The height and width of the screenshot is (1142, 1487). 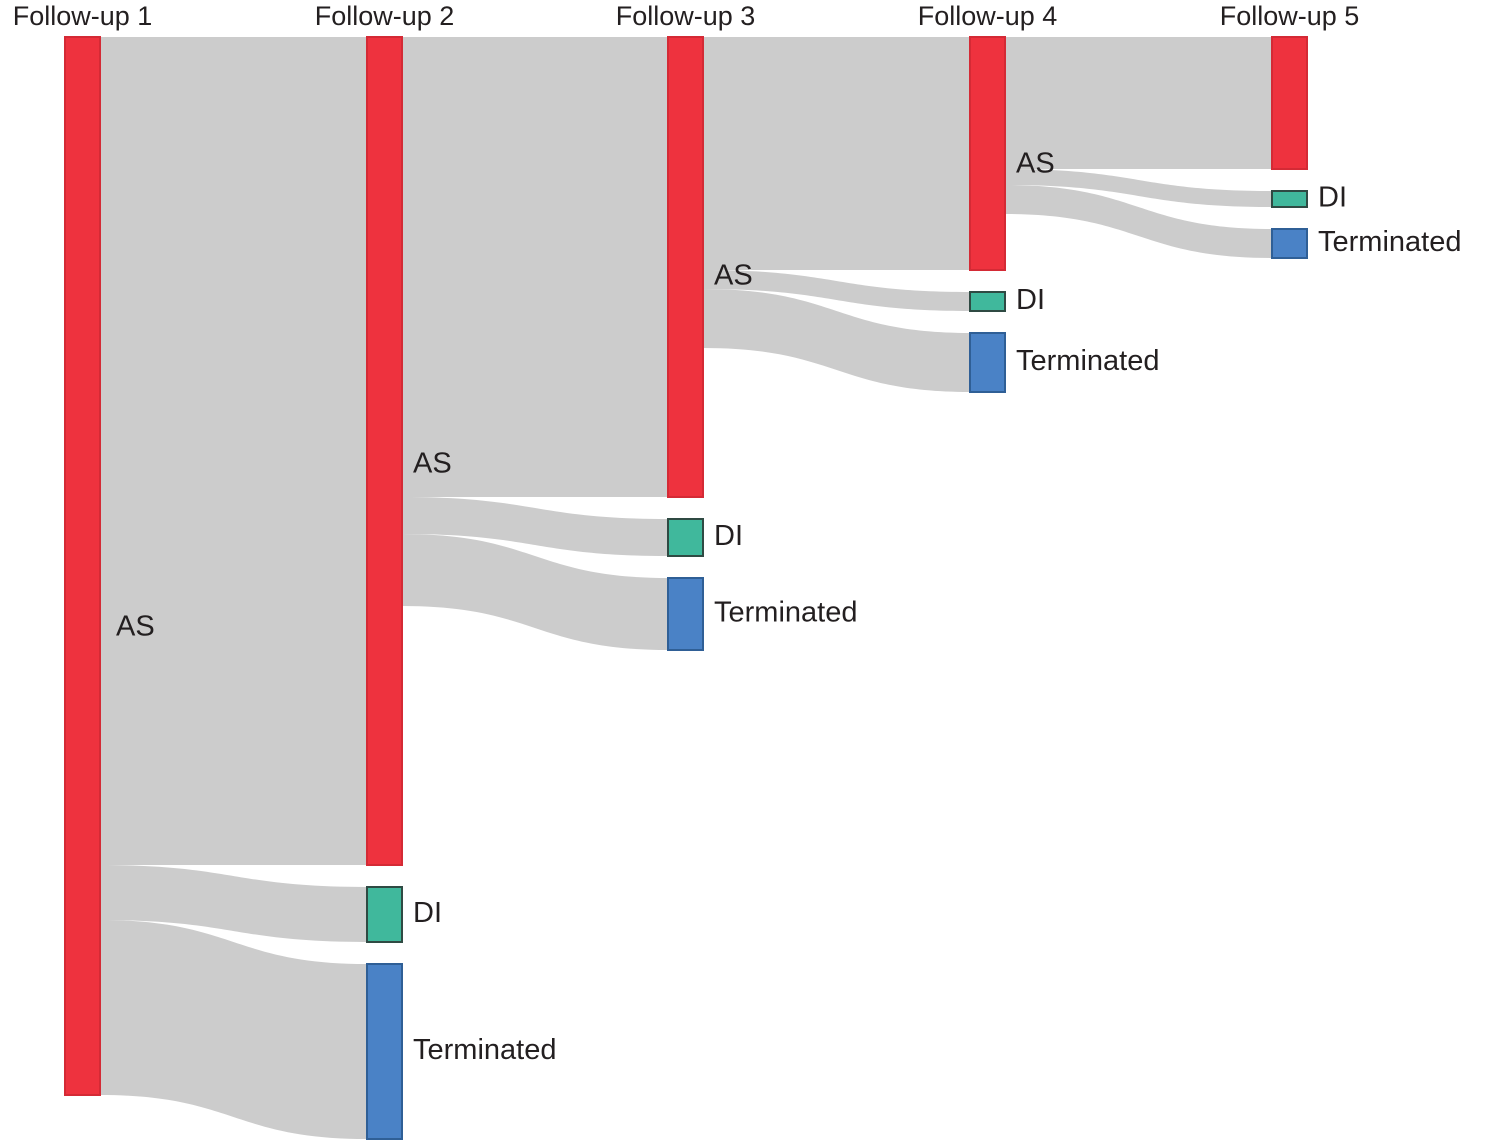 What do you see at coordinates (785, 613) in the screenshot?
I see `node-label-fu3_Terminated: Terminated` at bounding box center [785, 613].